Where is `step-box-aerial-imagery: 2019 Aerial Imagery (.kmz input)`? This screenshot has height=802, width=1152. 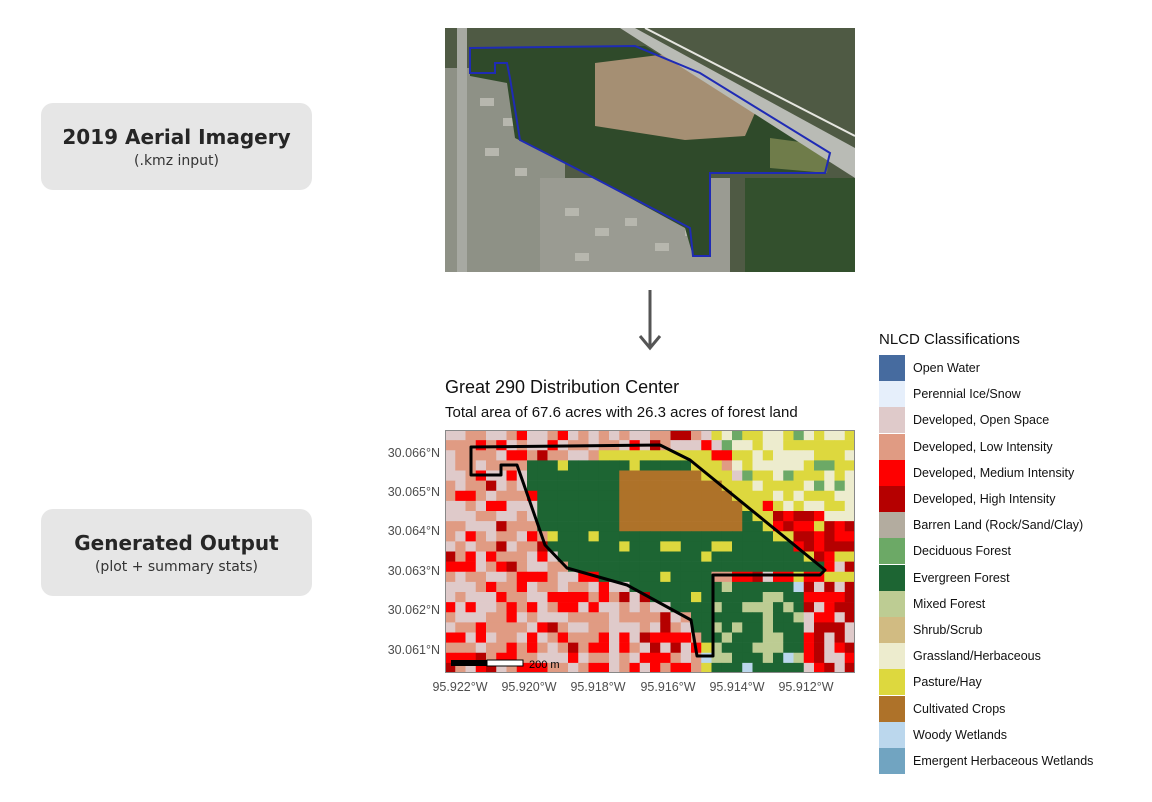 step-box-aerial-imagery: 2019 Aerial Imagery (.kmz input) is located at coordinates (176, 146).